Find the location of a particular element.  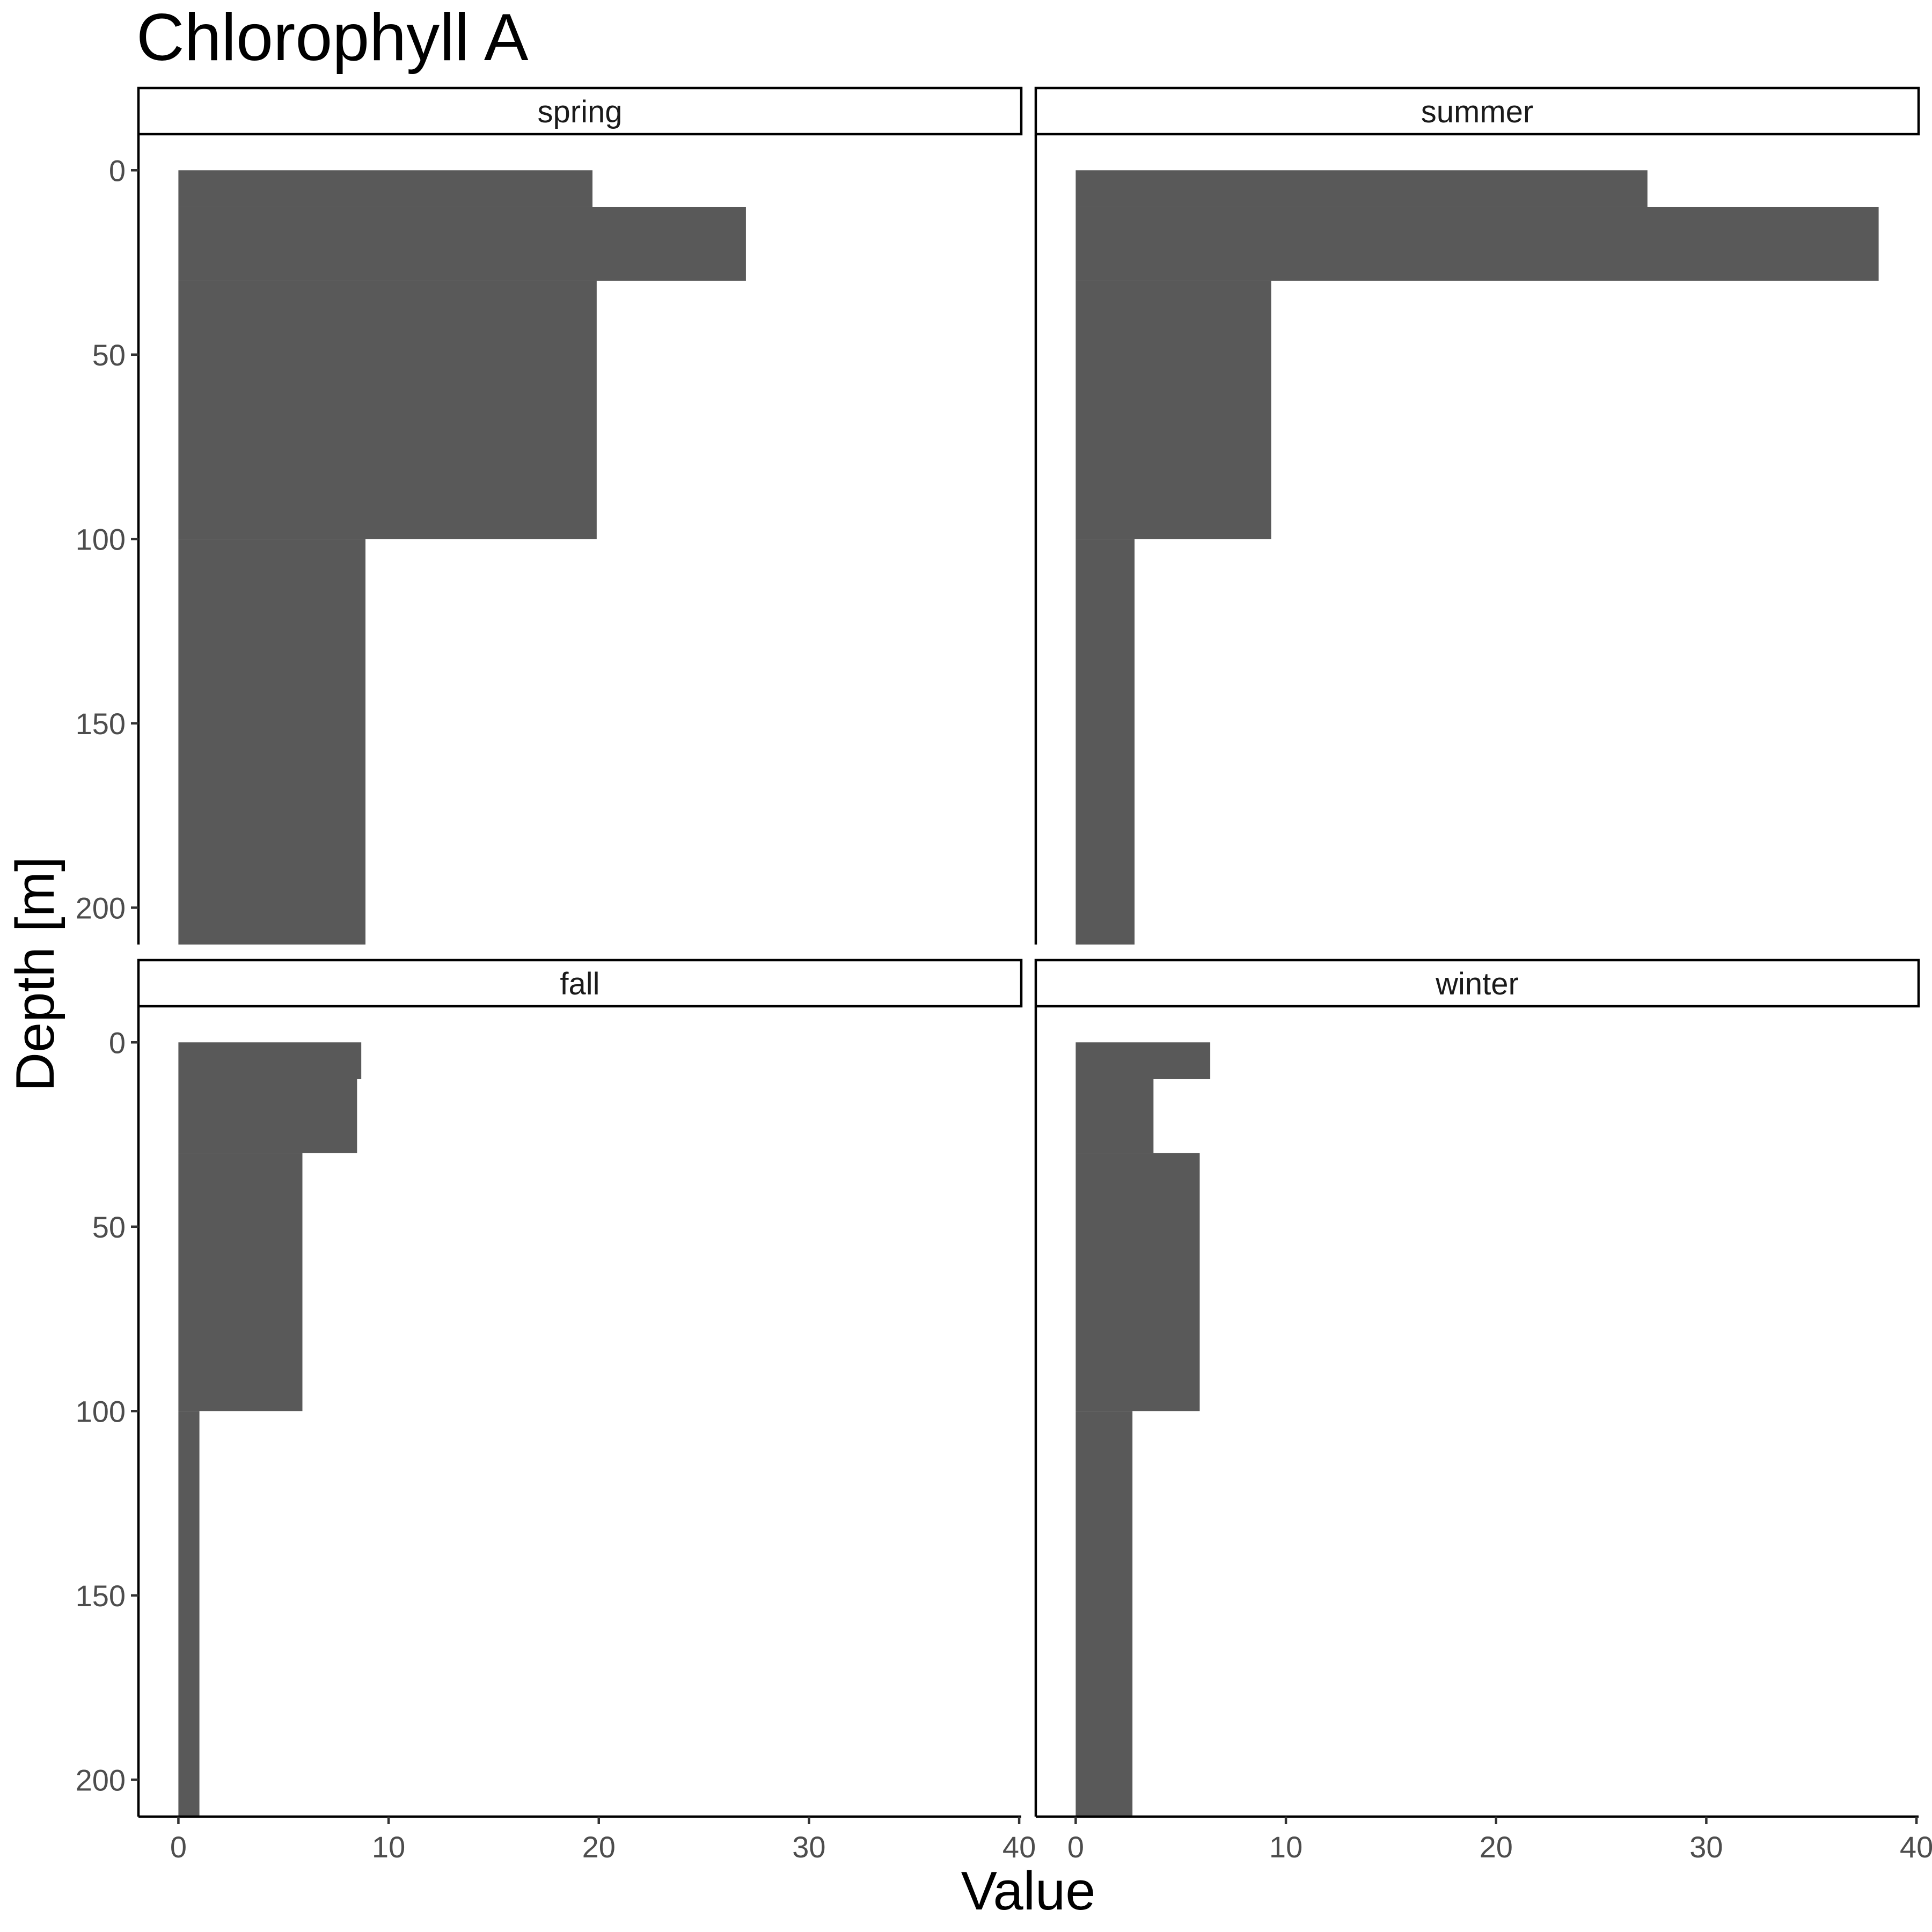

y-axis-title: Depth [m] is located at coordinates (35, 974).